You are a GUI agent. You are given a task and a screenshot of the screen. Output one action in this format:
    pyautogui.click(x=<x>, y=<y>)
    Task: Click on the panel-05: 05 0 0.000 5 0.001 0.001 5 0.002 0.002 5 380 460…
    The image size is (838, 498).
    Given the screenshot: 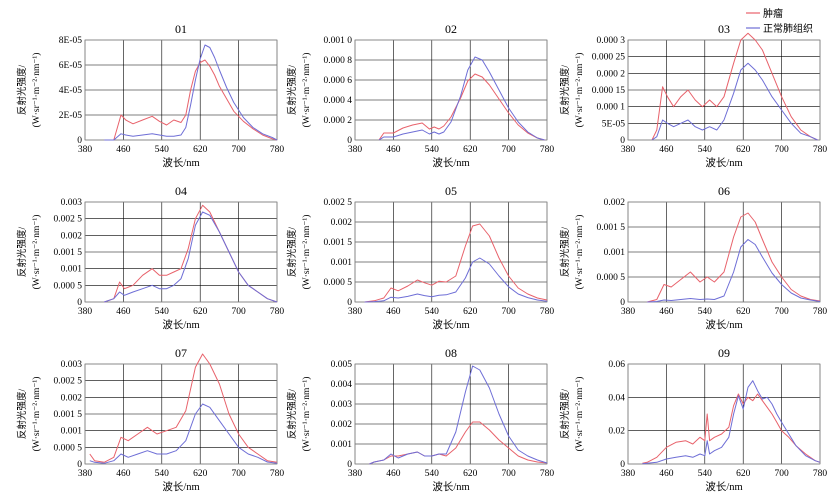 What is the action you would take?
    pyautogui.click(x=420, y=257)
    